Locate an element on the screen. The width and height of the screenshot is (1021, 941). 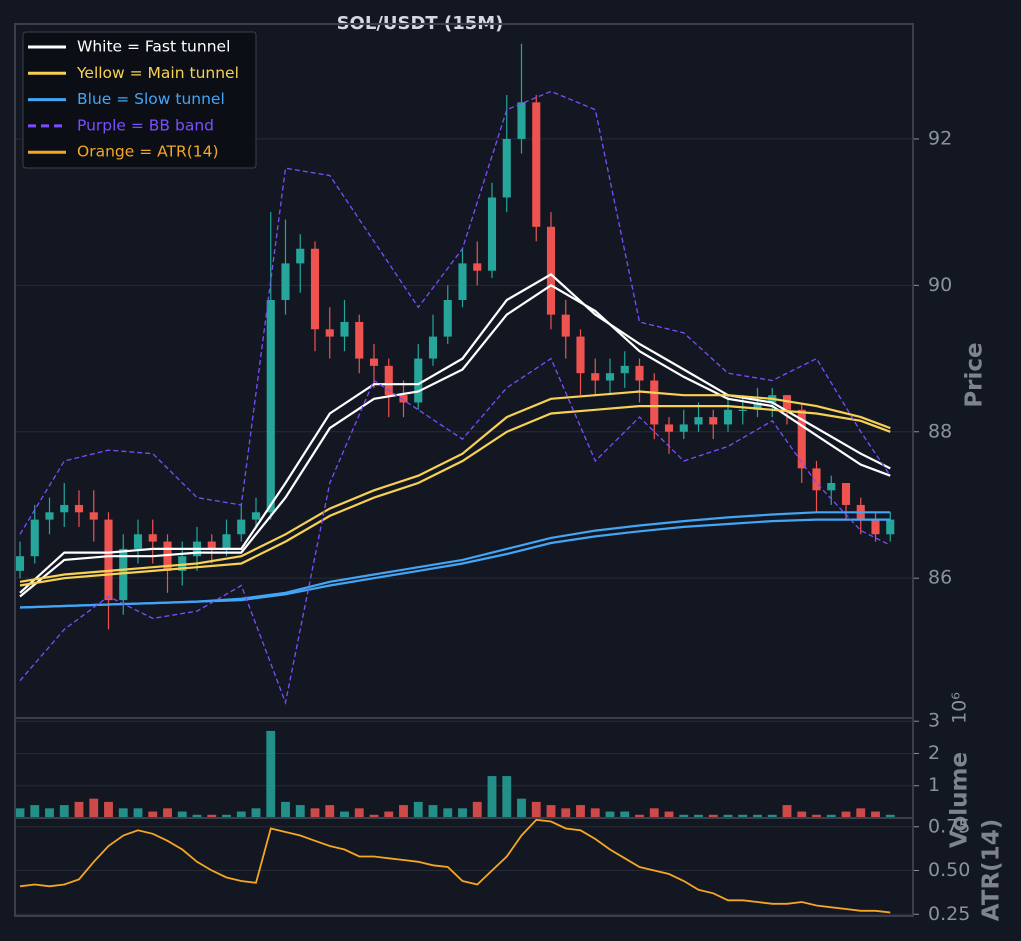
y-axis-label: Price is located at coordinates (975, 374).